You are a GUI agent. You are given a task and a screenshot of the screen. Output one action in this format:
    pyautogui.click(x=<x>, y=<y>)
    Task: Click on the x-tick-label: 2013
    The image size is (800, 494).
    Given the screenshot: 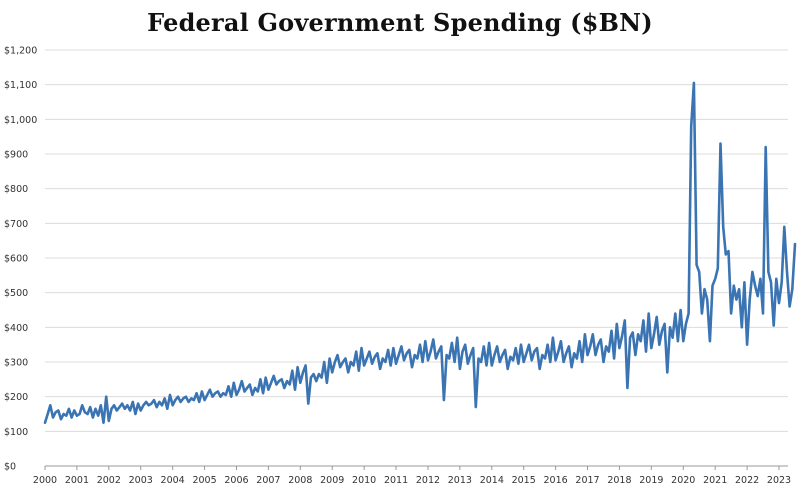 What is the action you would take?
    pyautogui.click(x=460, y=480)
    